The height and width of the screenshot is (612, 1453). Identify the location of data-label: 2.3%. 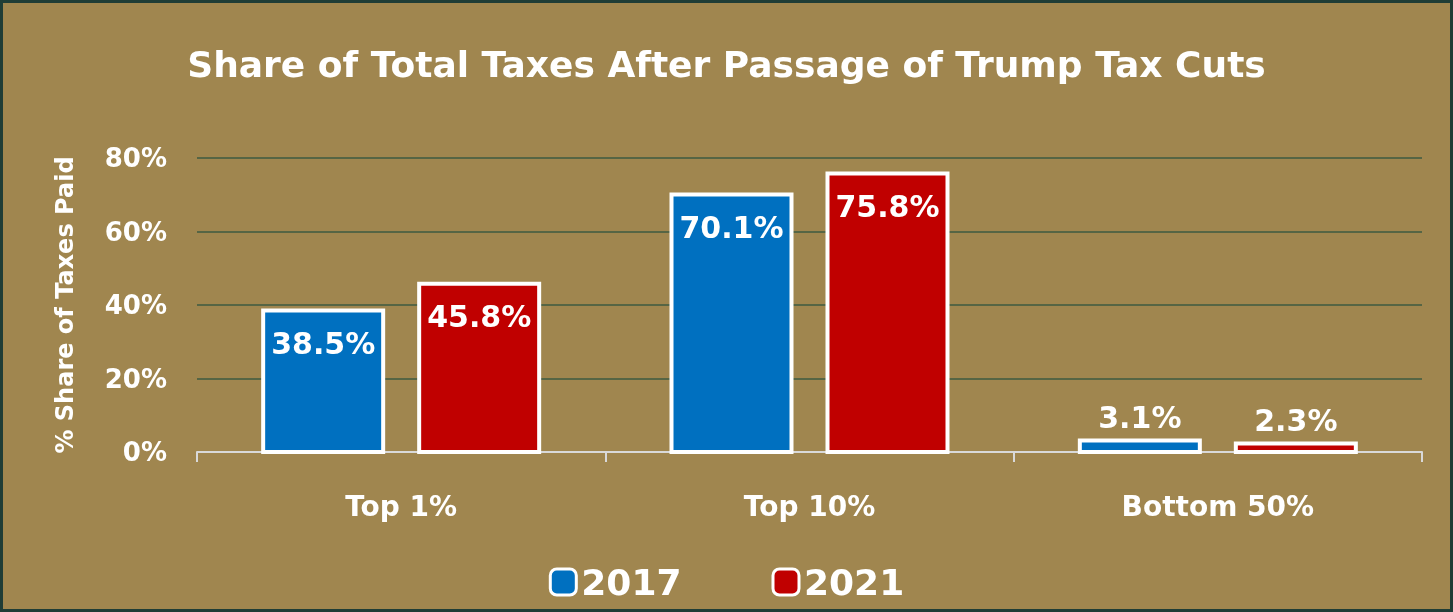
(1296, 421).